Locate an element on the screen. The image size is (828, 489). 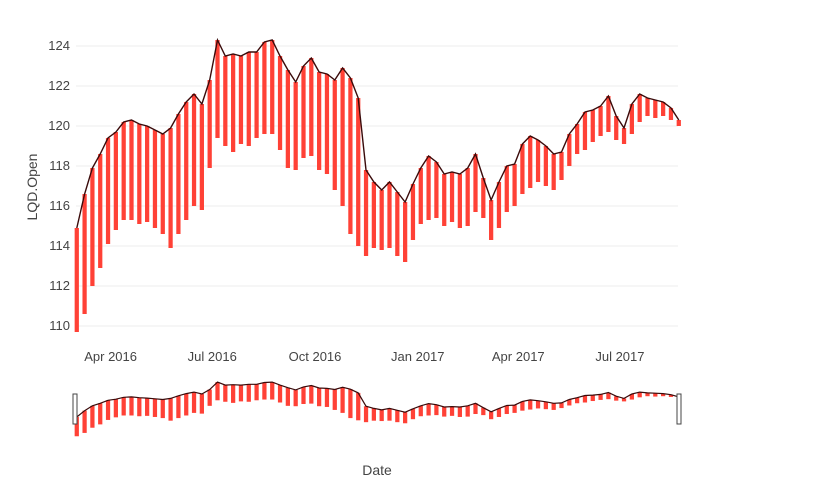
range-slider-right-handle is located at coordinates (679, 409).